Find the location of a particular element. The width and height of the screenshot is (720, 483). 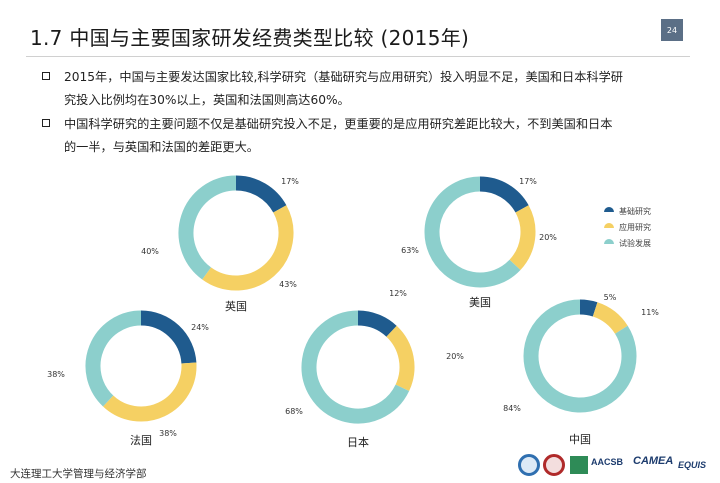

chart-name-label: 中国 is located at coordinates (580, 439).